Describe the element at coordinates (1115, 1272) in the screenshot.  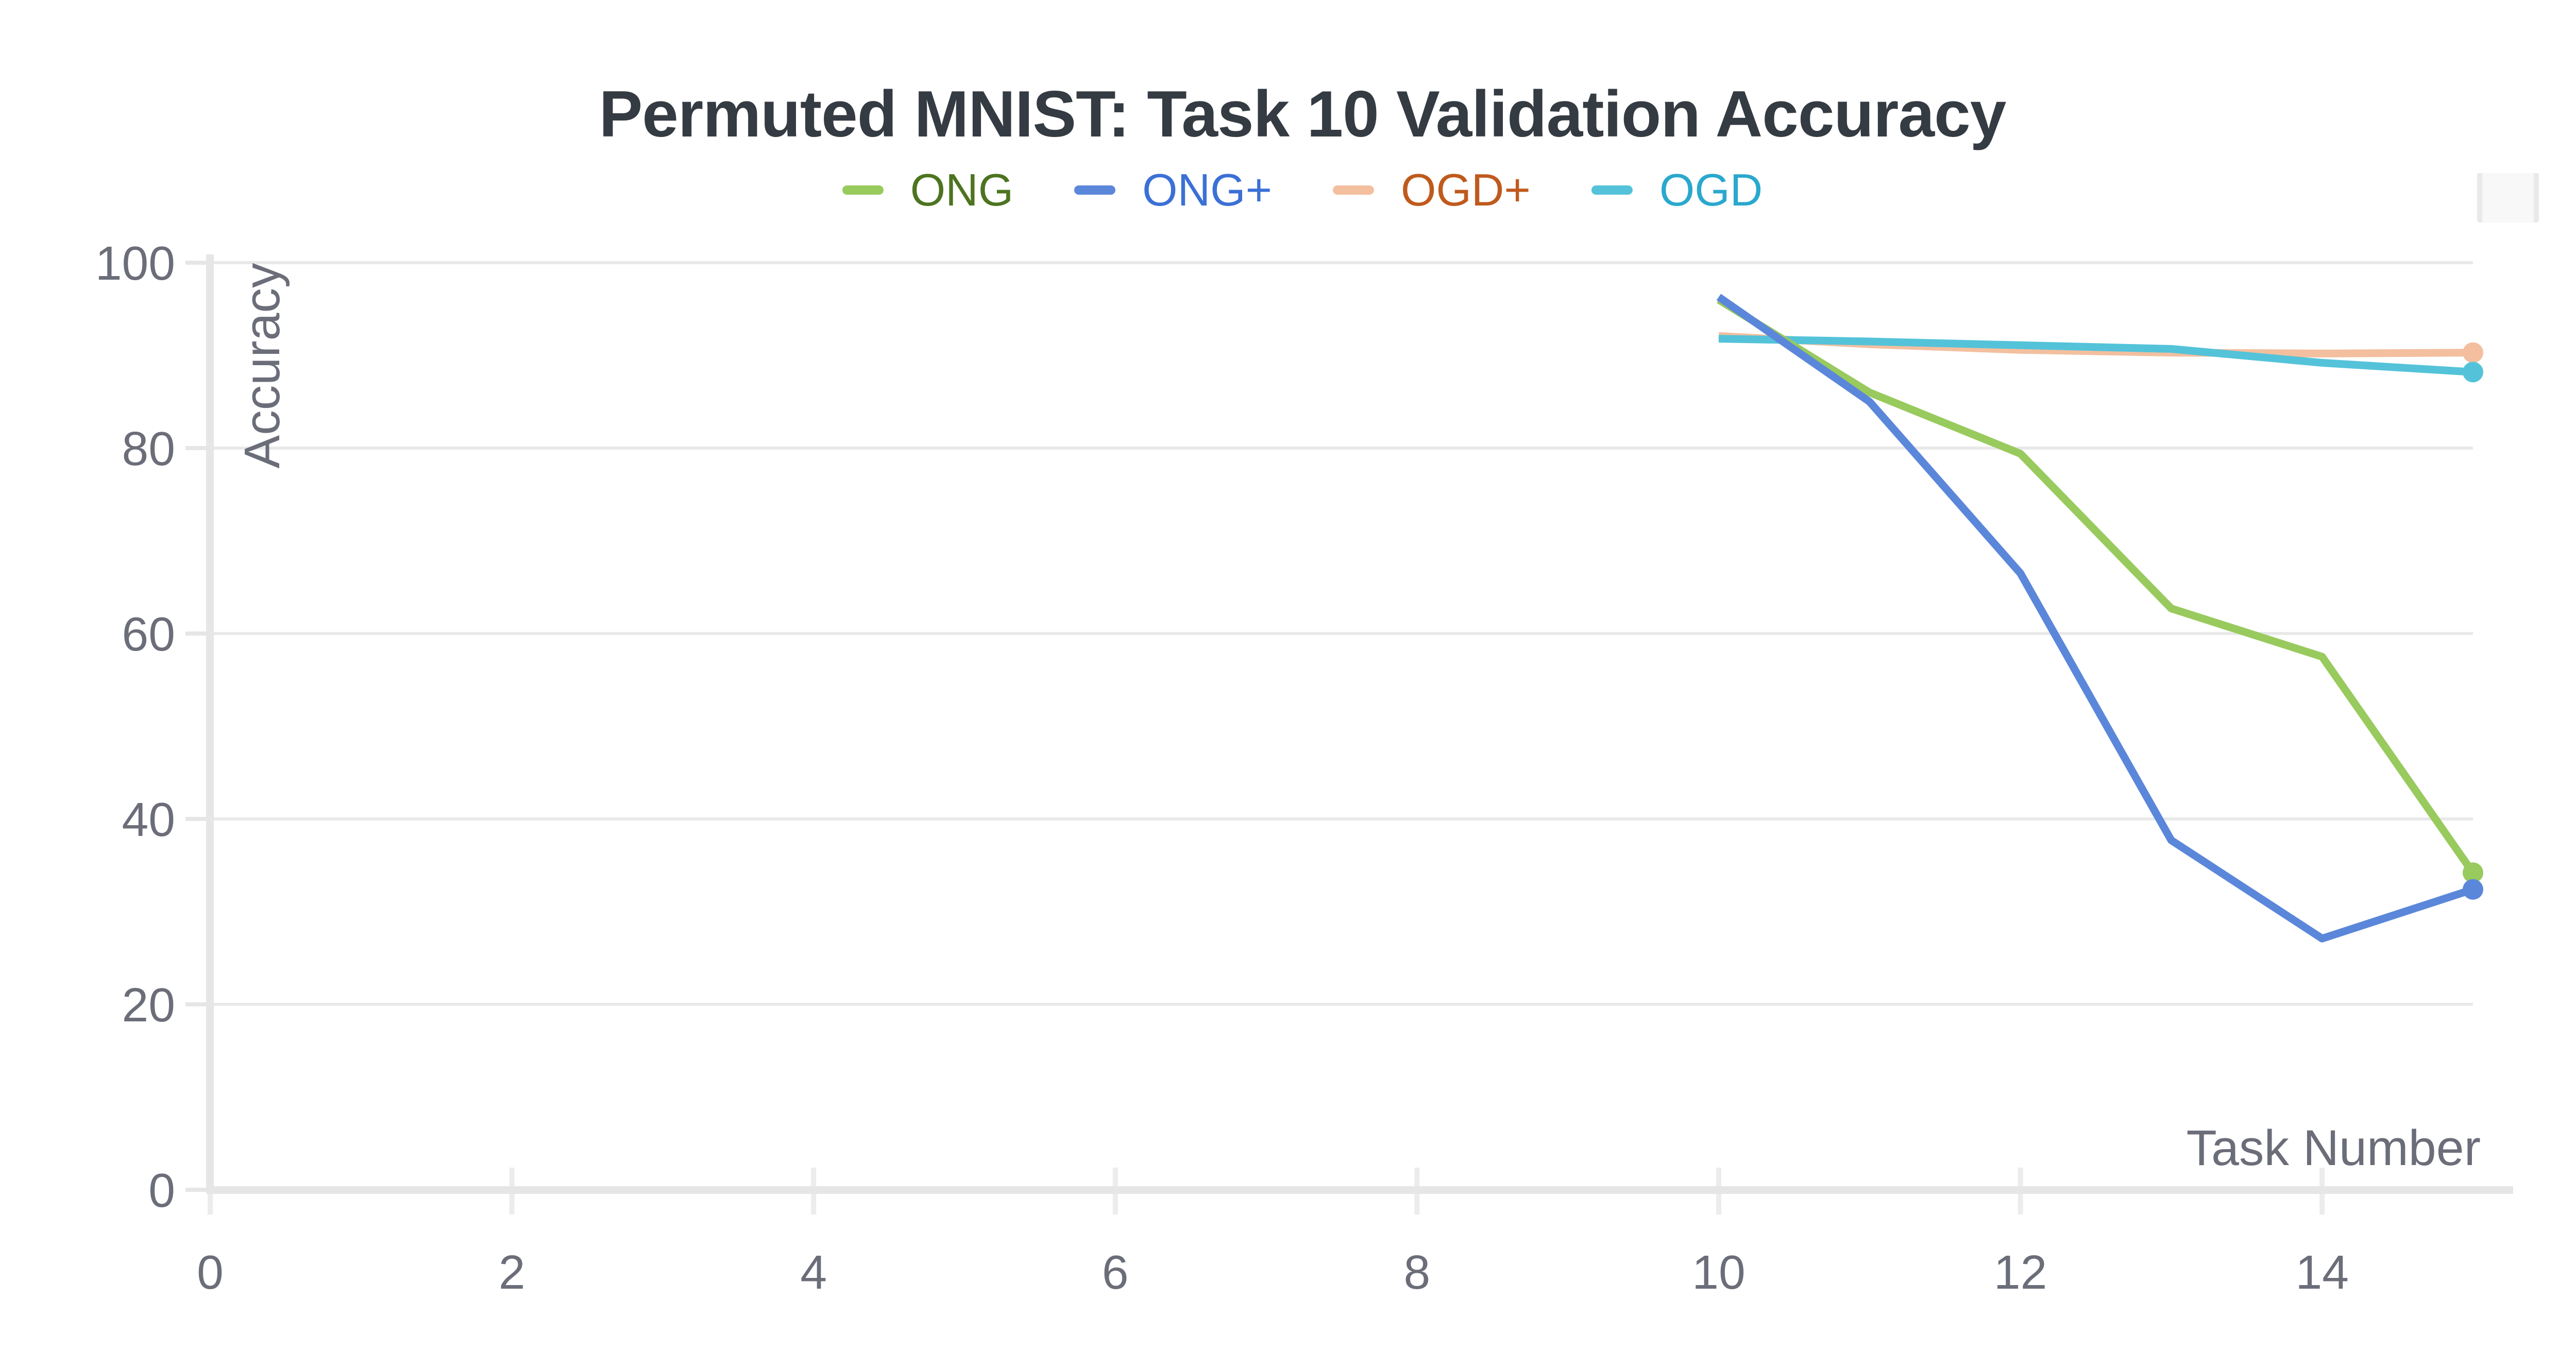
I see `x-tick-label-6: 6` at that location.